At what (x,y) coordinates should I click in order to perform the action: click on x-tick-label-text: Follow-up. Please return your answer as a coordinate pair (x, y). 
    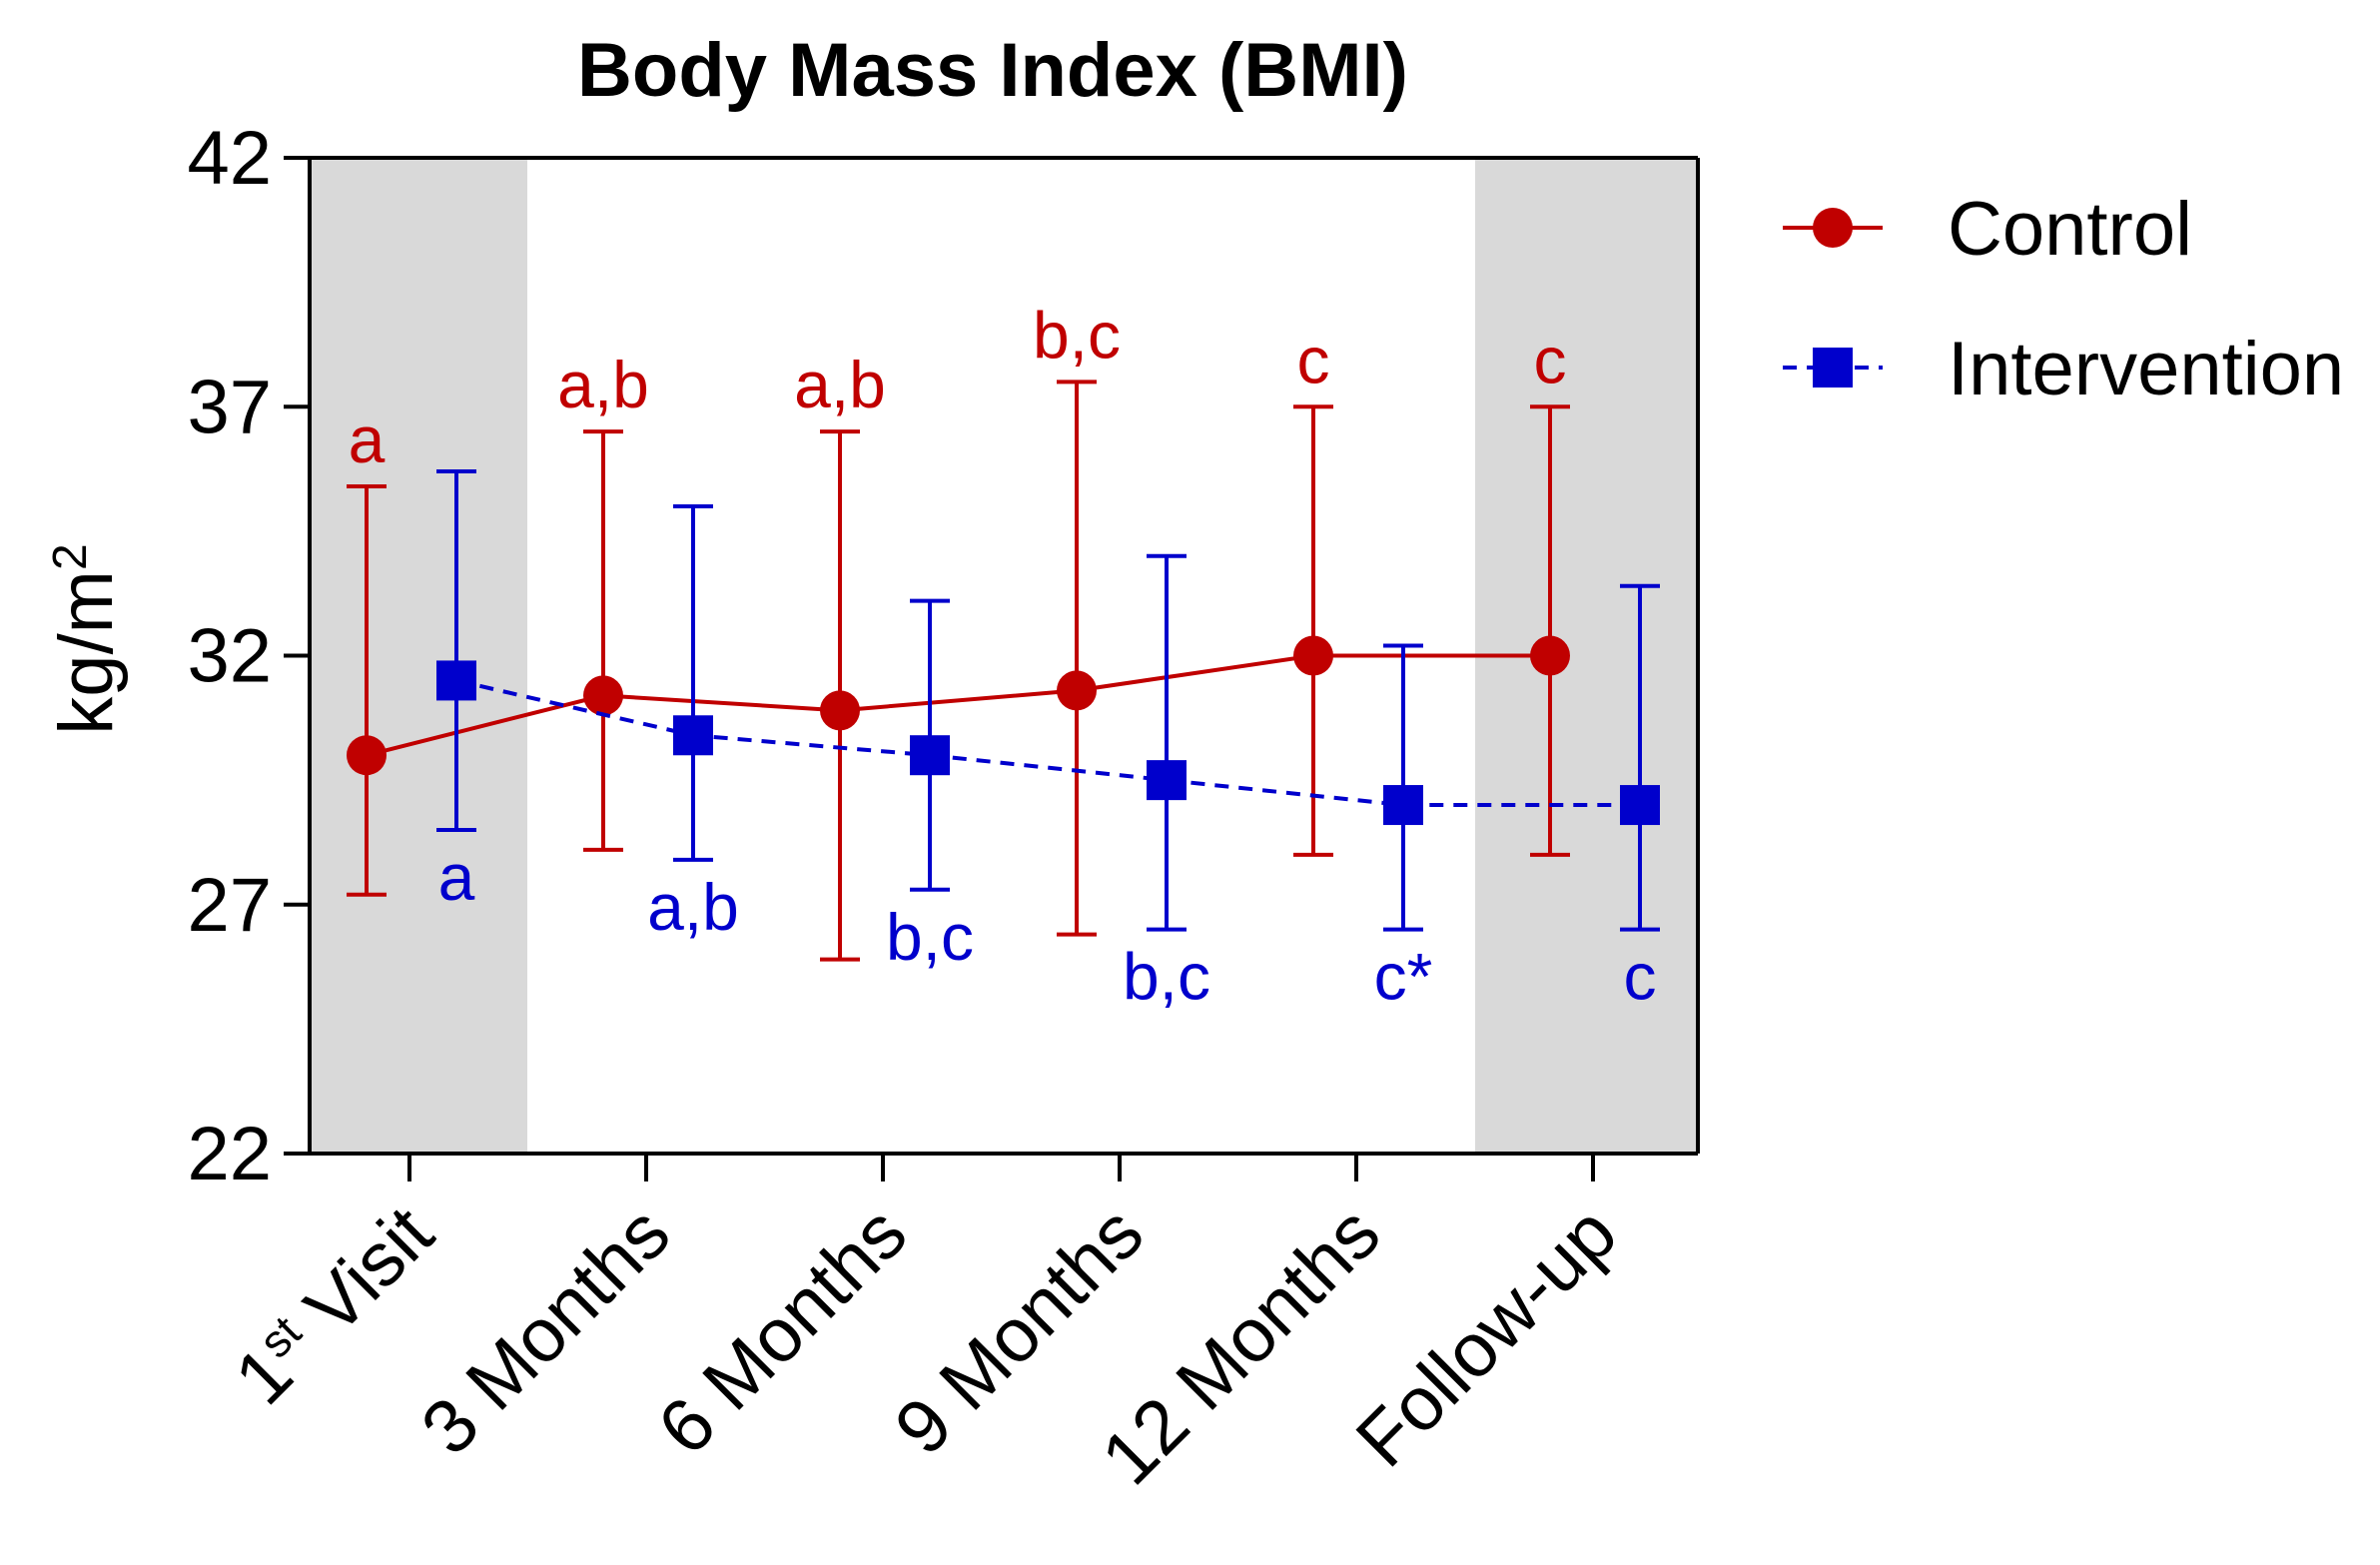
    Looking at the image, I should click on (1486, 1336).